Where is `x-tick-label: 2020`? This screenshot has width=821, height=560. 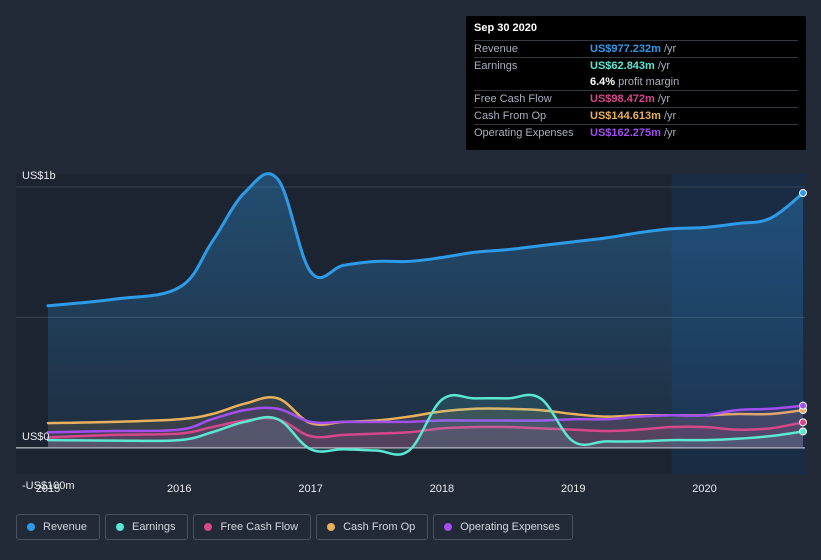 x-tick-label: 2020 is located at coordinates (704, 489).